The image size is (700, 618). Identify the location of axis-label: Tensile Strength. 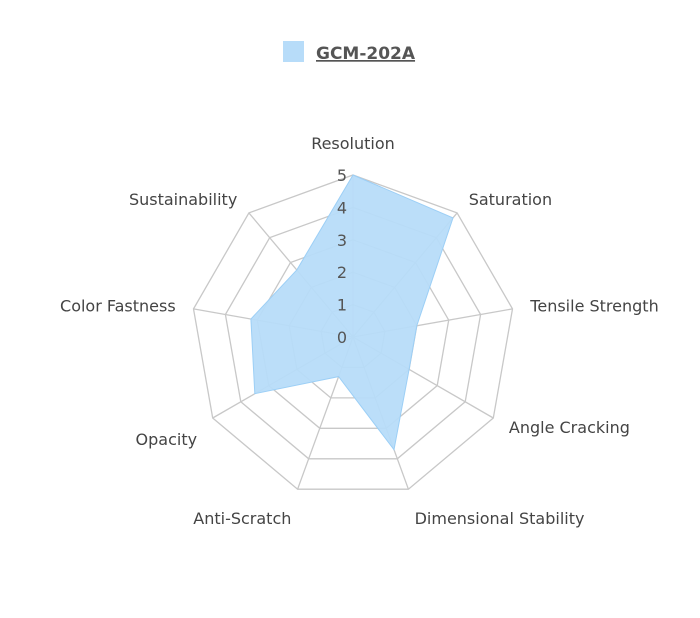
(593, 306).